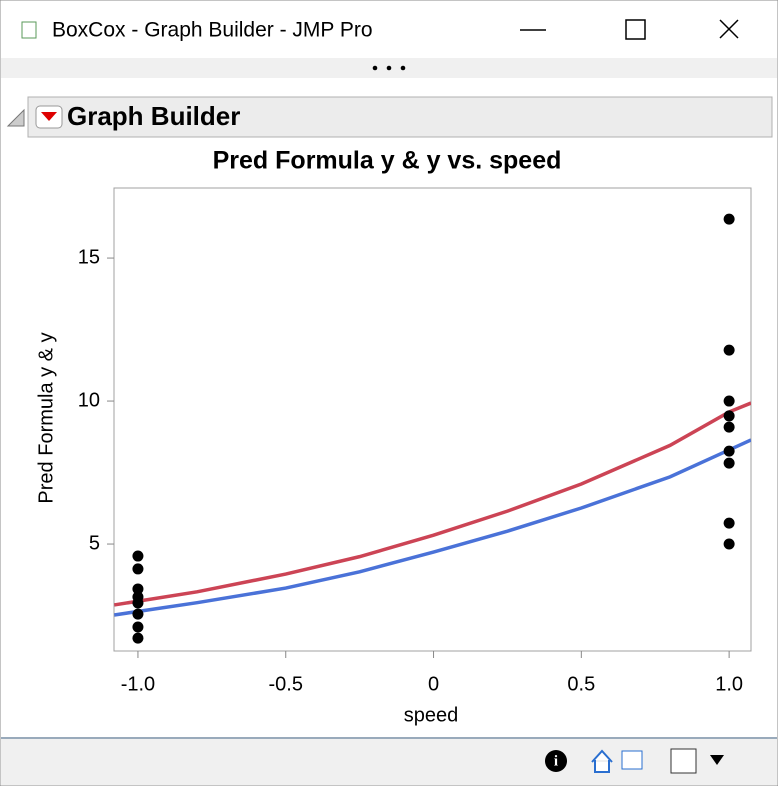 This screenshot has width=778, height=786. What do you see at coordinates (153, 116) in the screenshot?
I see `panel-title: Graph Builder` at bounding box center [153, 116].